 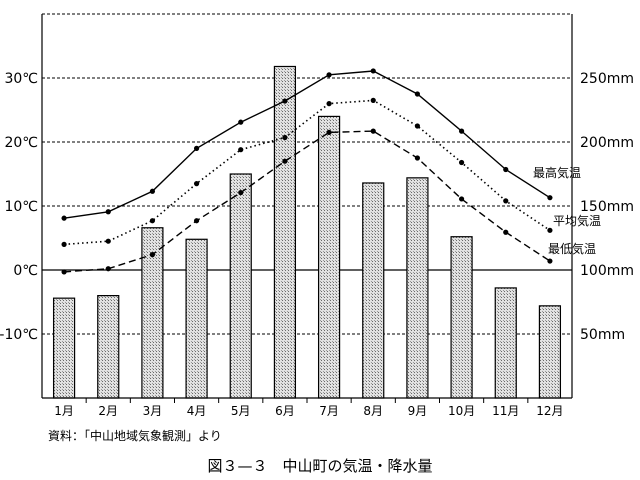 I want to click on x-tick-label: 5月, so click(x=241, y=411).